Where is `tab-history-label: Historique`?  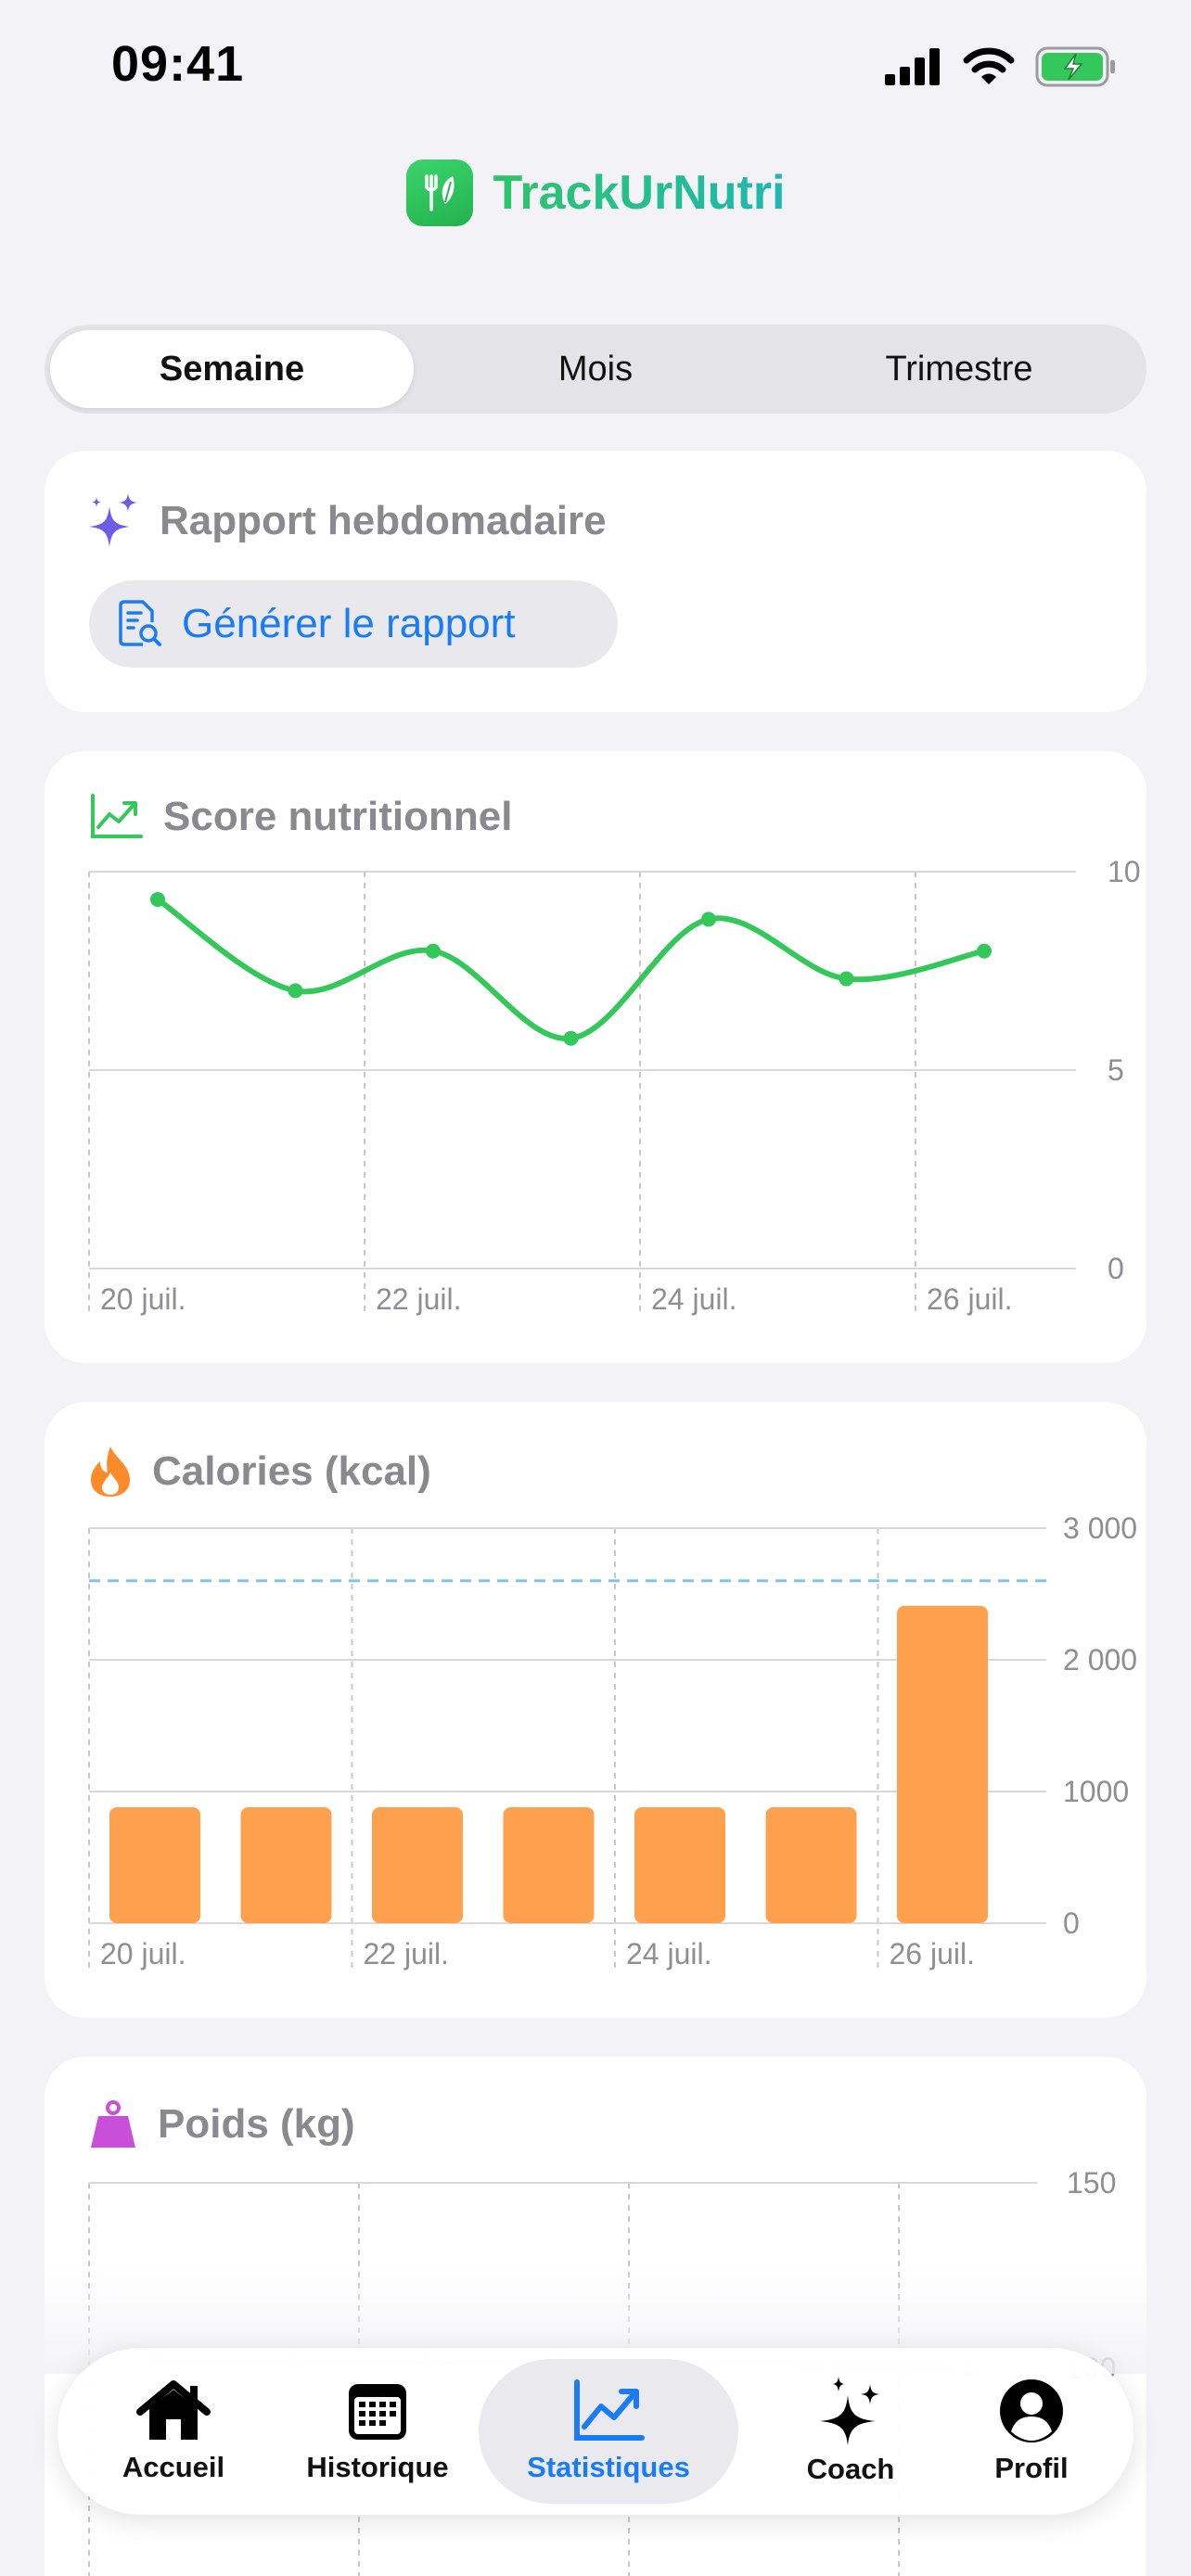
tab-history-label: Historique is located at coordinates (377, 2467).